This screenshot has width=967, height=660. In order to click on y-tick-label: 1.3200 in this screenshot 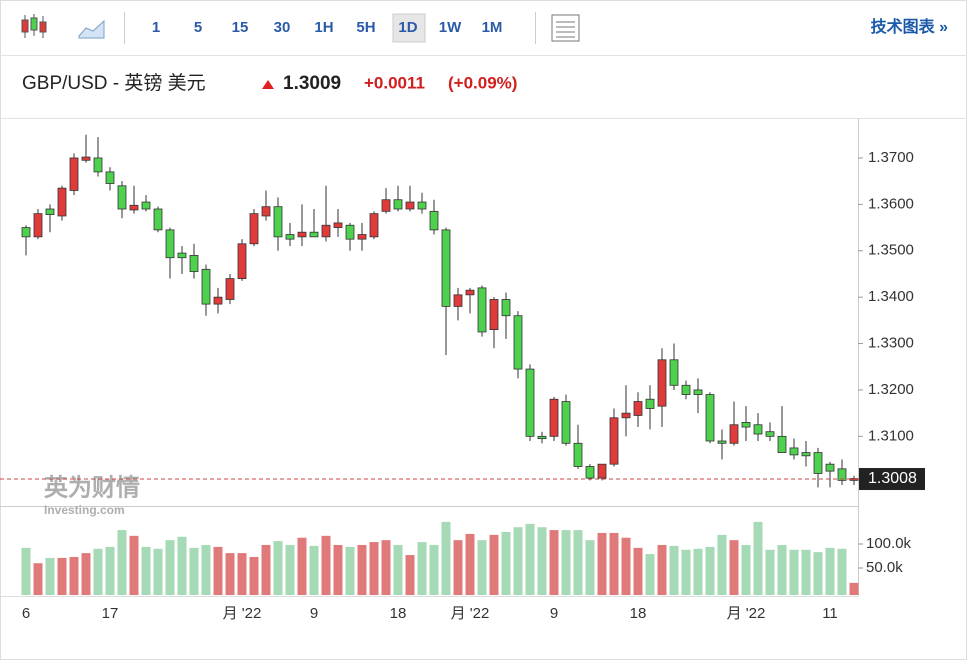, I will do `click(891, 389)`.